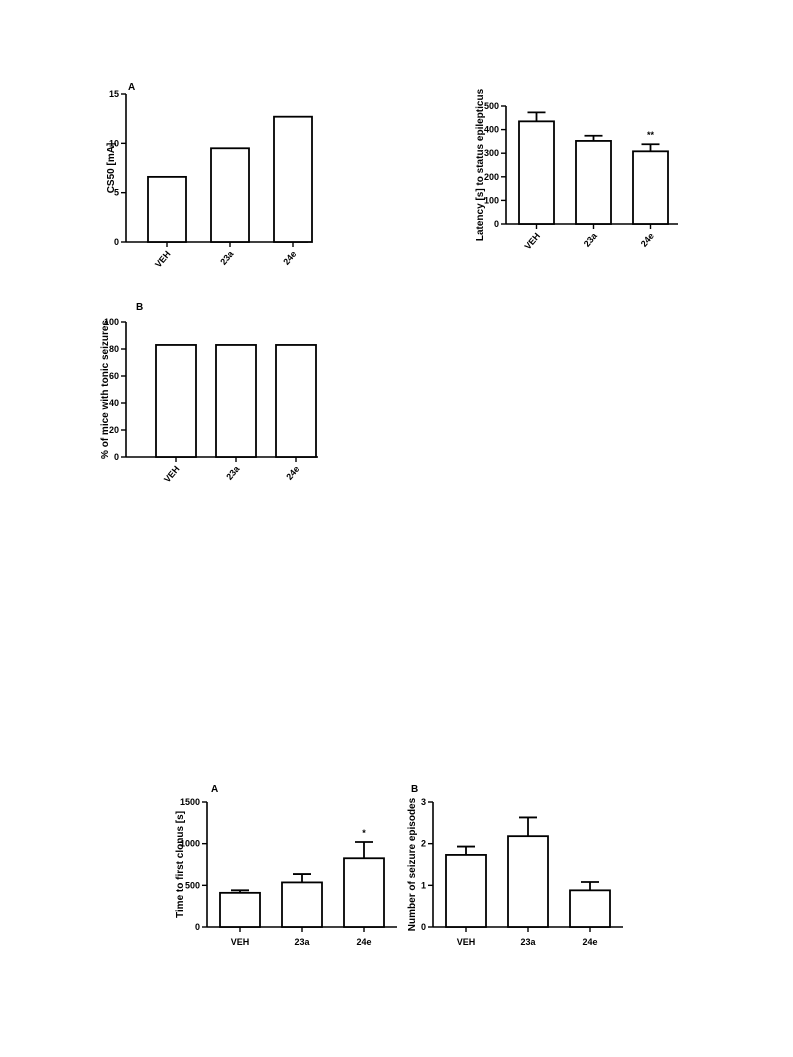 Image resolution: width=793 pixels, height=1057 pixels. Describe the element at coordinates (364, 833) in the screenshot. I see `significance-marker: *` at that location.